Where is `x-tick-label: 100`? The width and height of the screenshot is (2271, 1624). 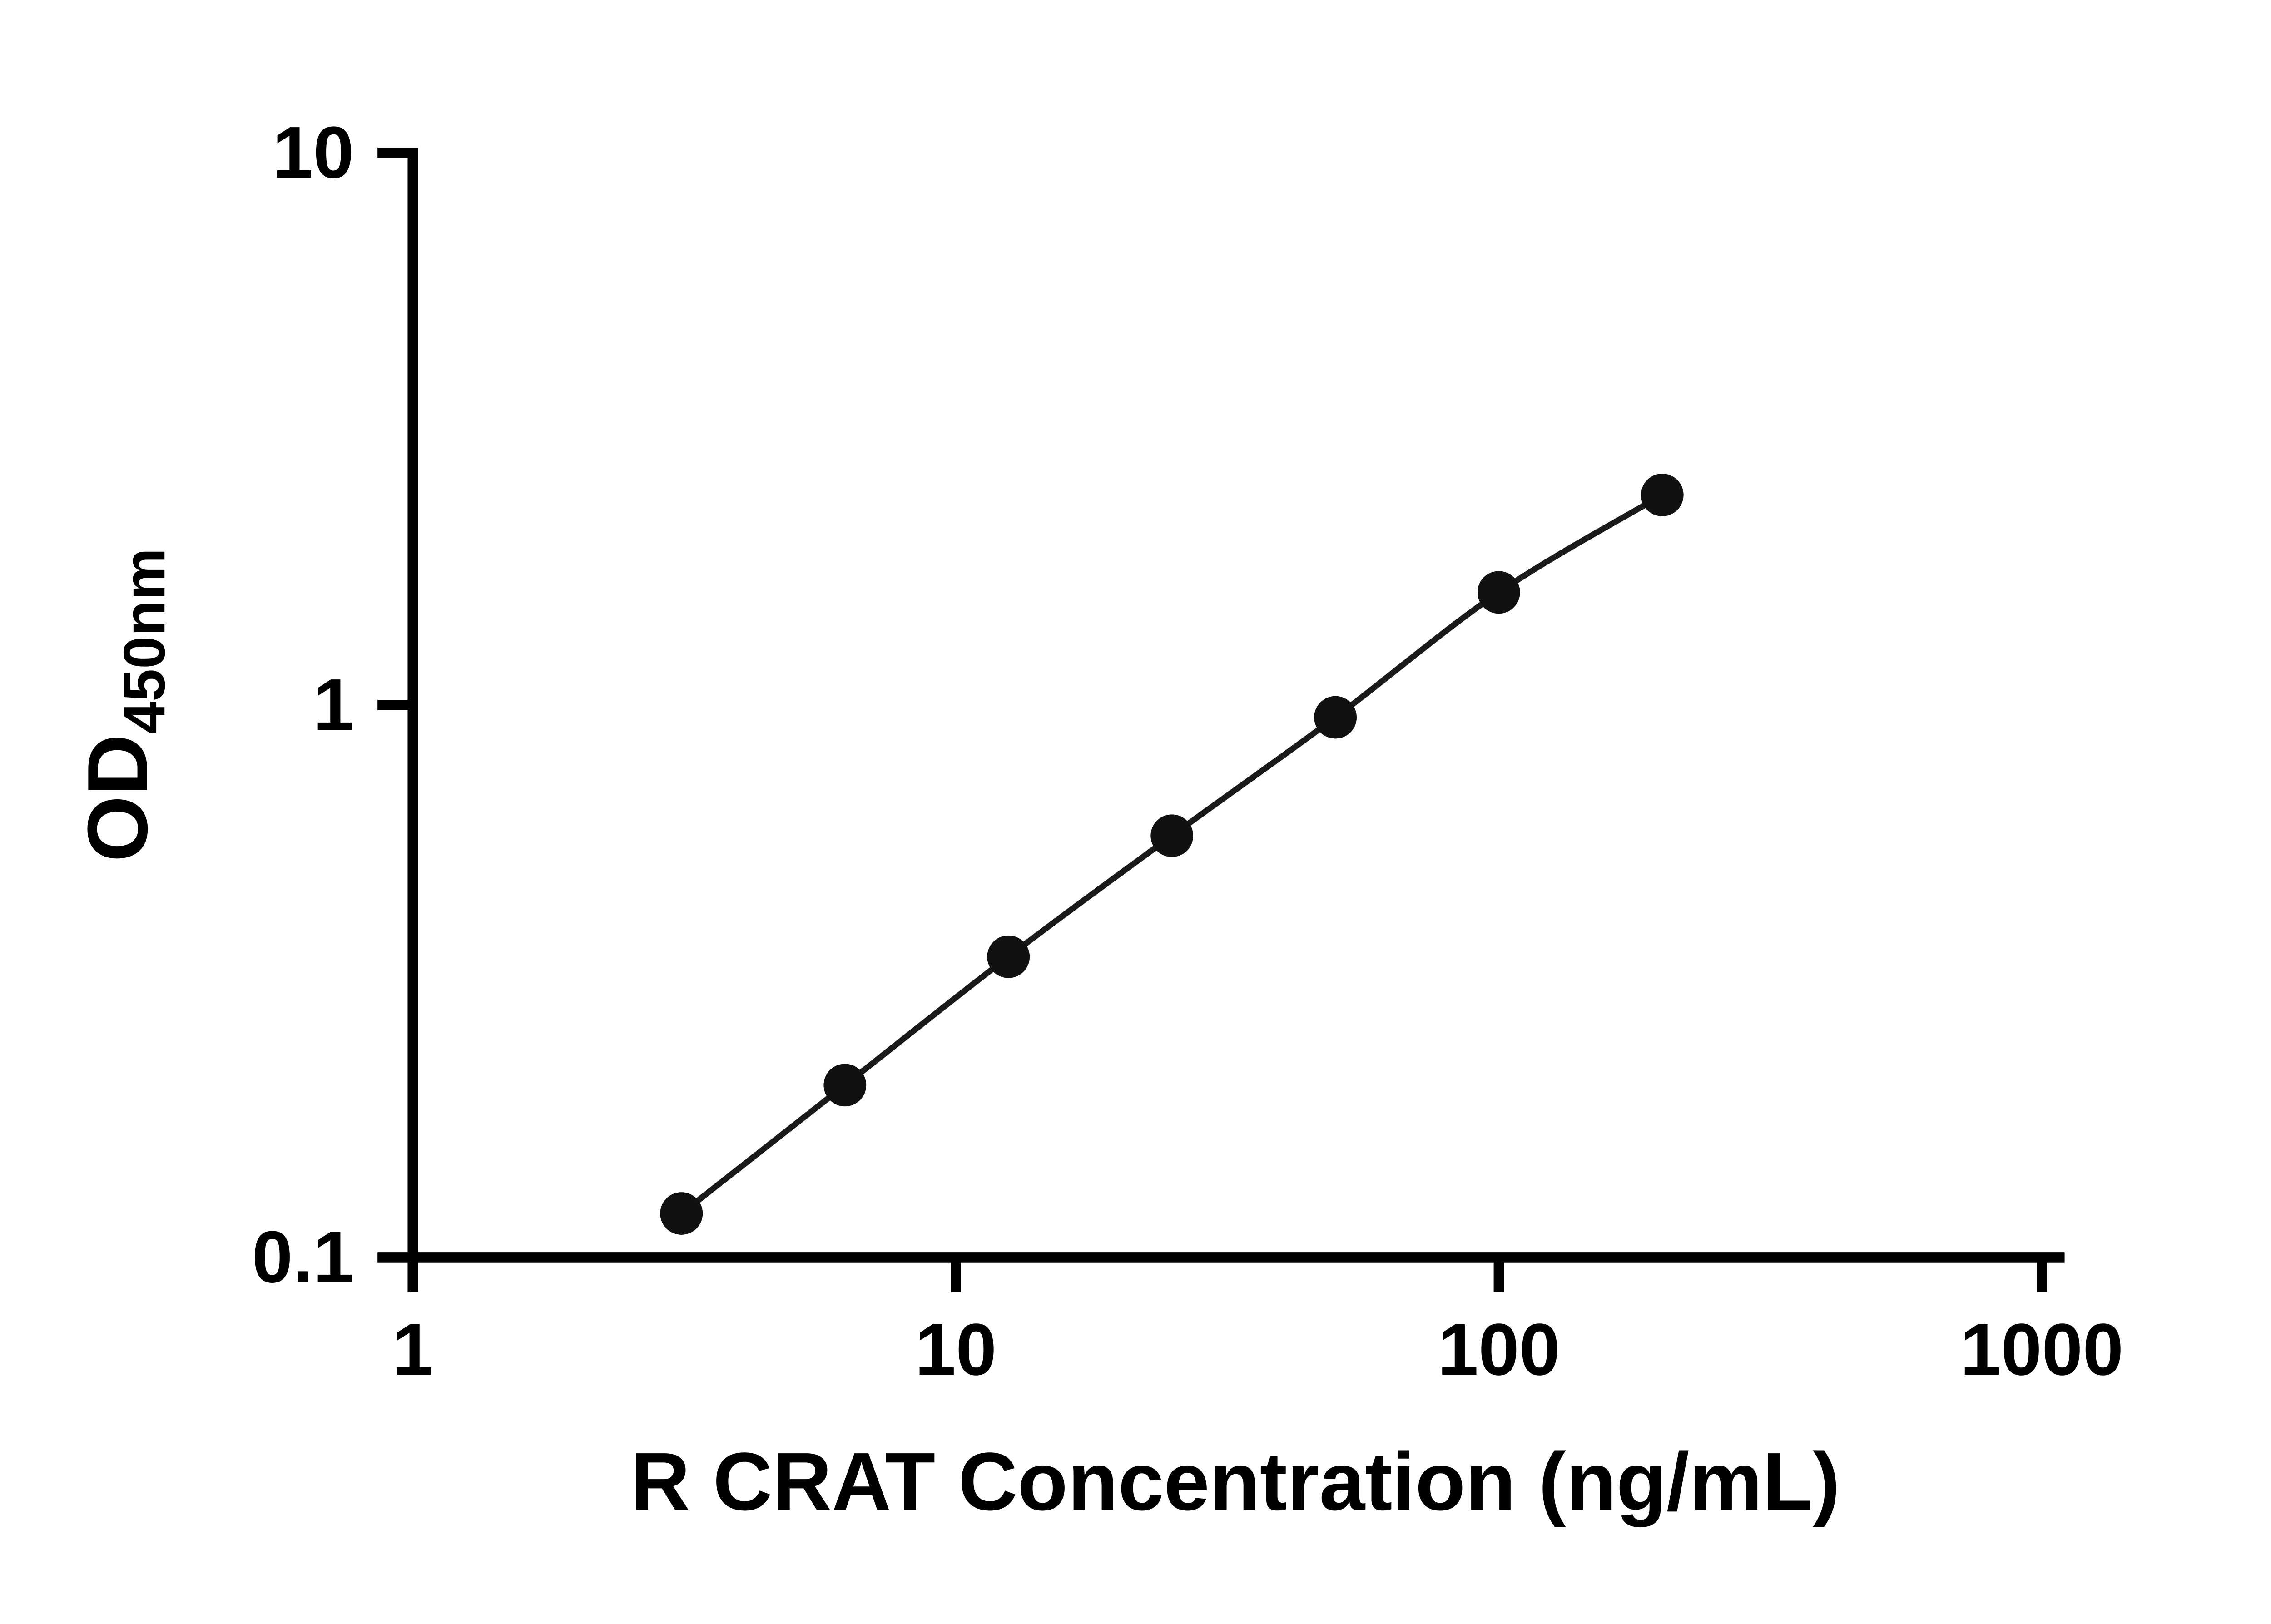 x-tick-label: 100 is located at coordinates (1499, 1350).